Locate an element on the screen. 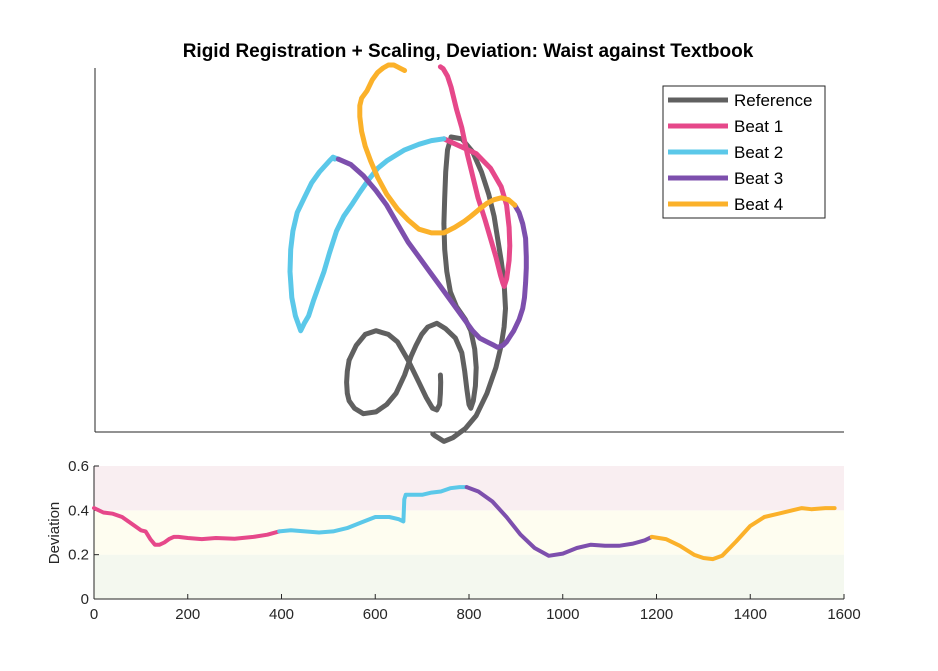  legend-items: Reference Beat 1 Beat 2 Beat 3 Beat 4 is located at coordinates (740, 152).